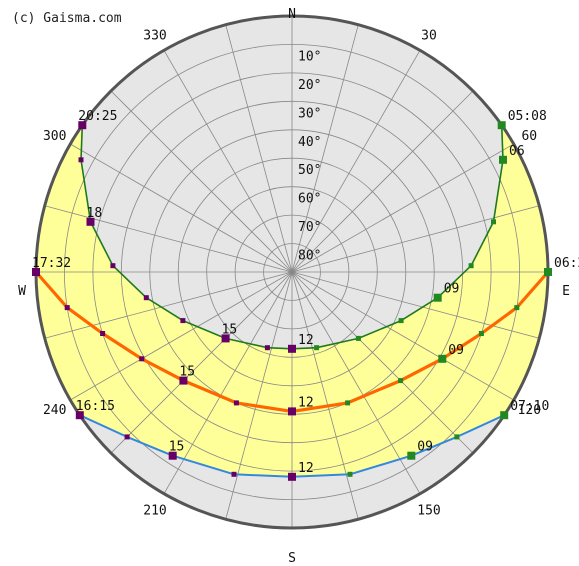  What do you see at coordinates (67, 18) in the screenshot?
I see `credit-text: (c) Gaisma.com` at bounding box center [67, 18].